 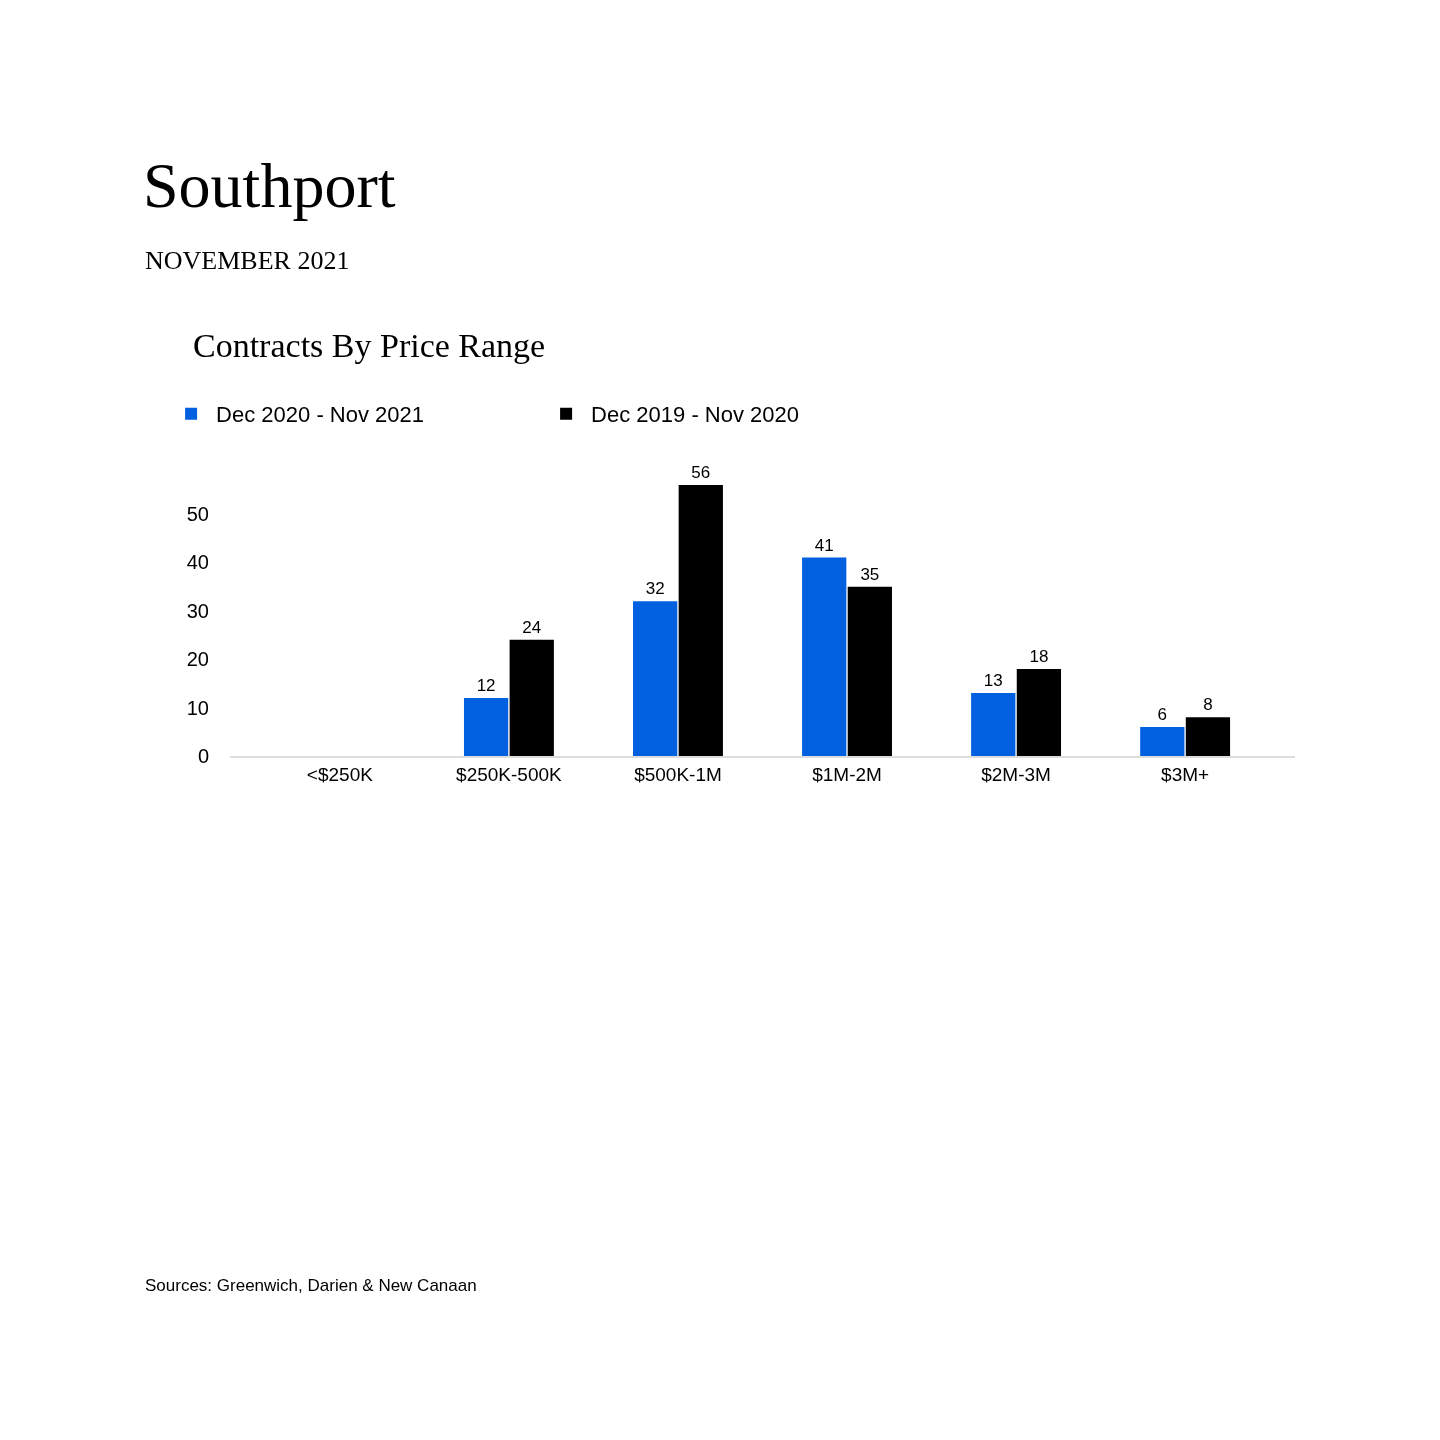 I want to click on text: Contracts By Price Range, so click(x=369, y=345).